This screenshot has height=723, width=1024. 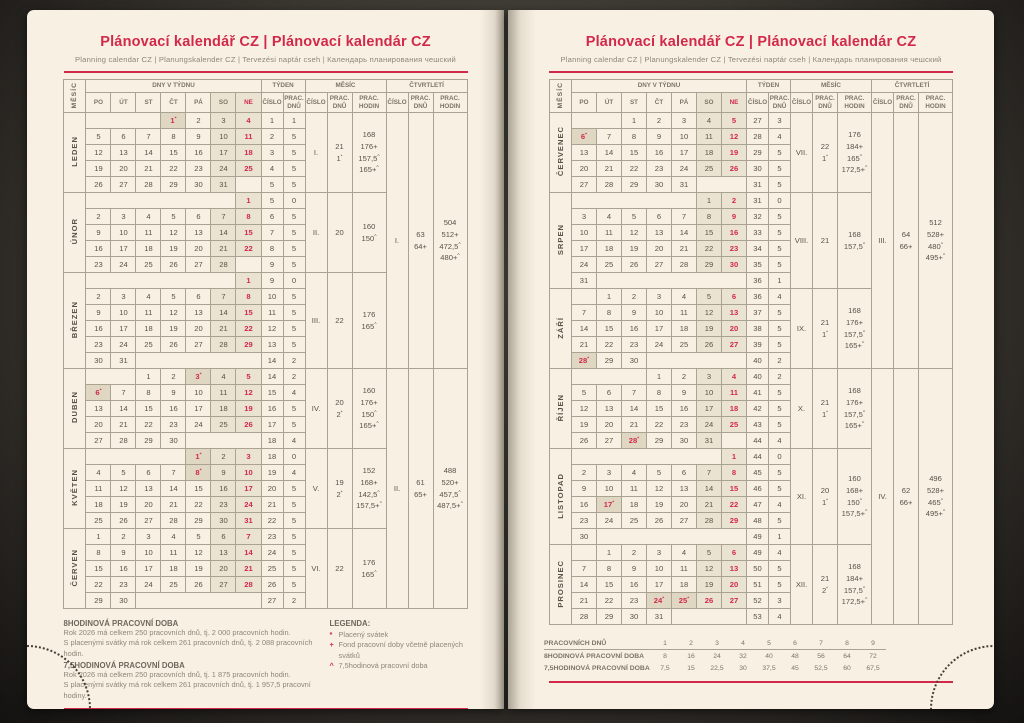 I want to click on week-workdays: 0, so click(x=294, y=456).